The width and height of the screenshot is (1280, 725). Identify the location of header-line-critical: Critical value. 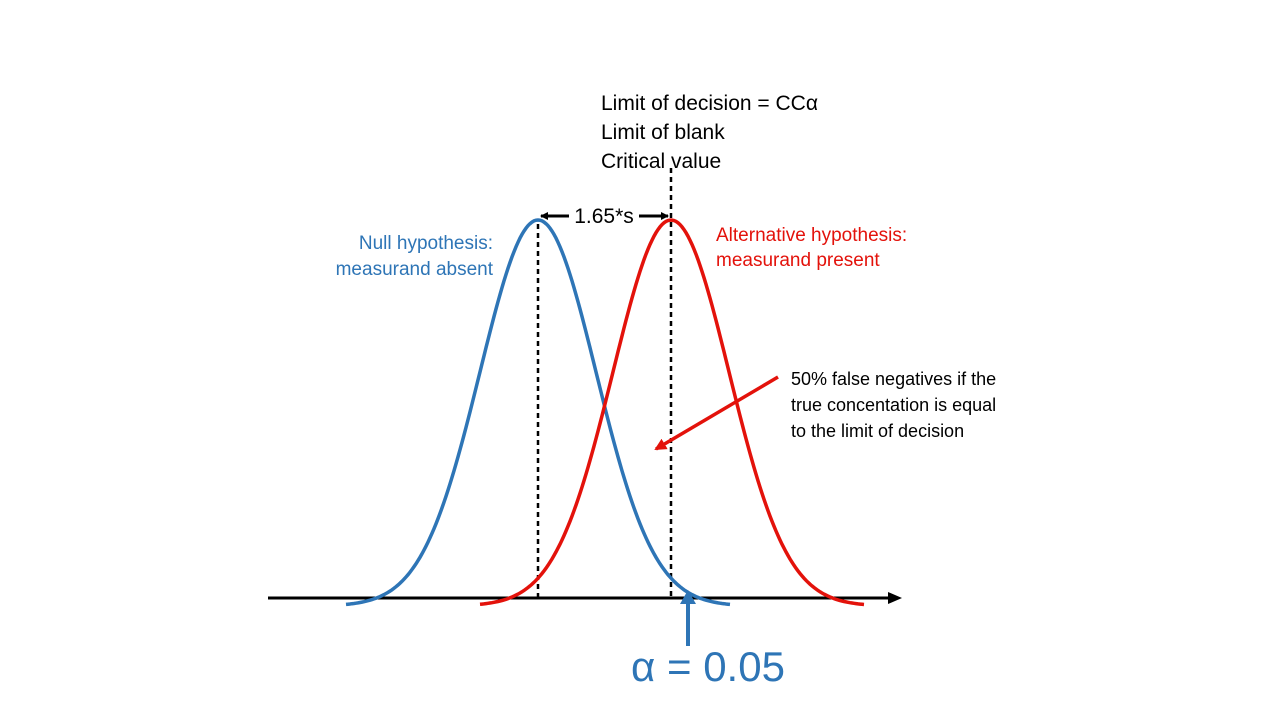
(661, 161).